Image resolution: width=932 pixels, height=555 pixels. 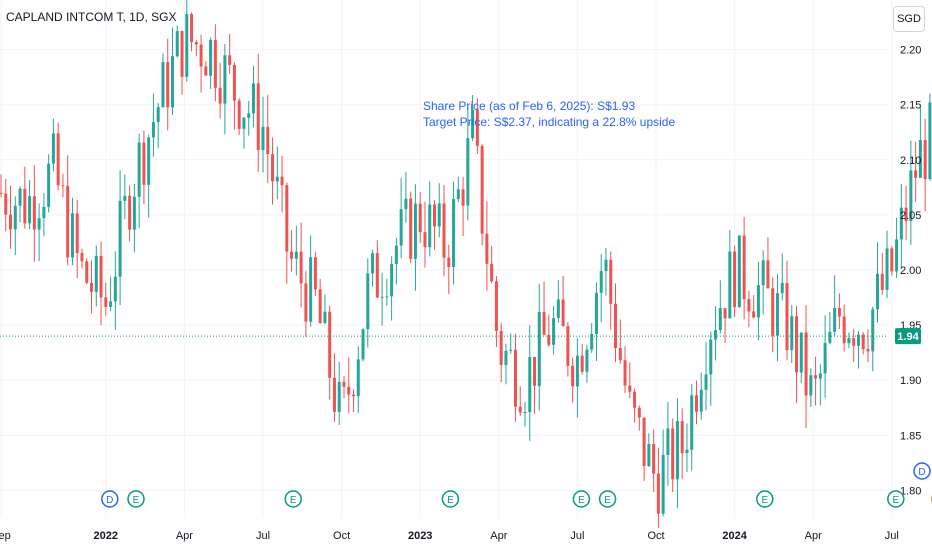 What do you see at coordinates (91, 17) in the screenshot?
I see `symbol-title: CAPLAND INTCOM T, 1D, SGX` at bounding box center [91, 17].